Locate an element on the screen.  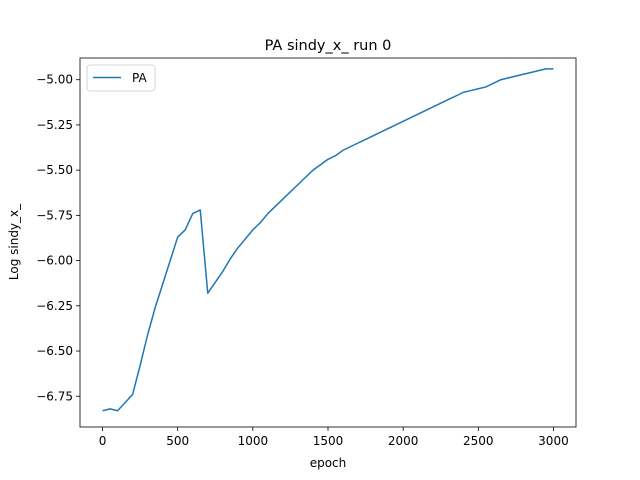
legend: PA is located at coordinates (121, 78).